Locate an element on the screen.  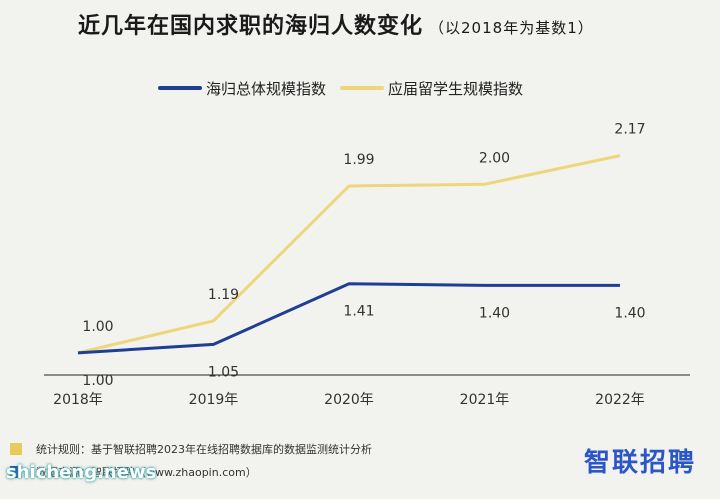
source-swatch is located at coordinates (16, 472).